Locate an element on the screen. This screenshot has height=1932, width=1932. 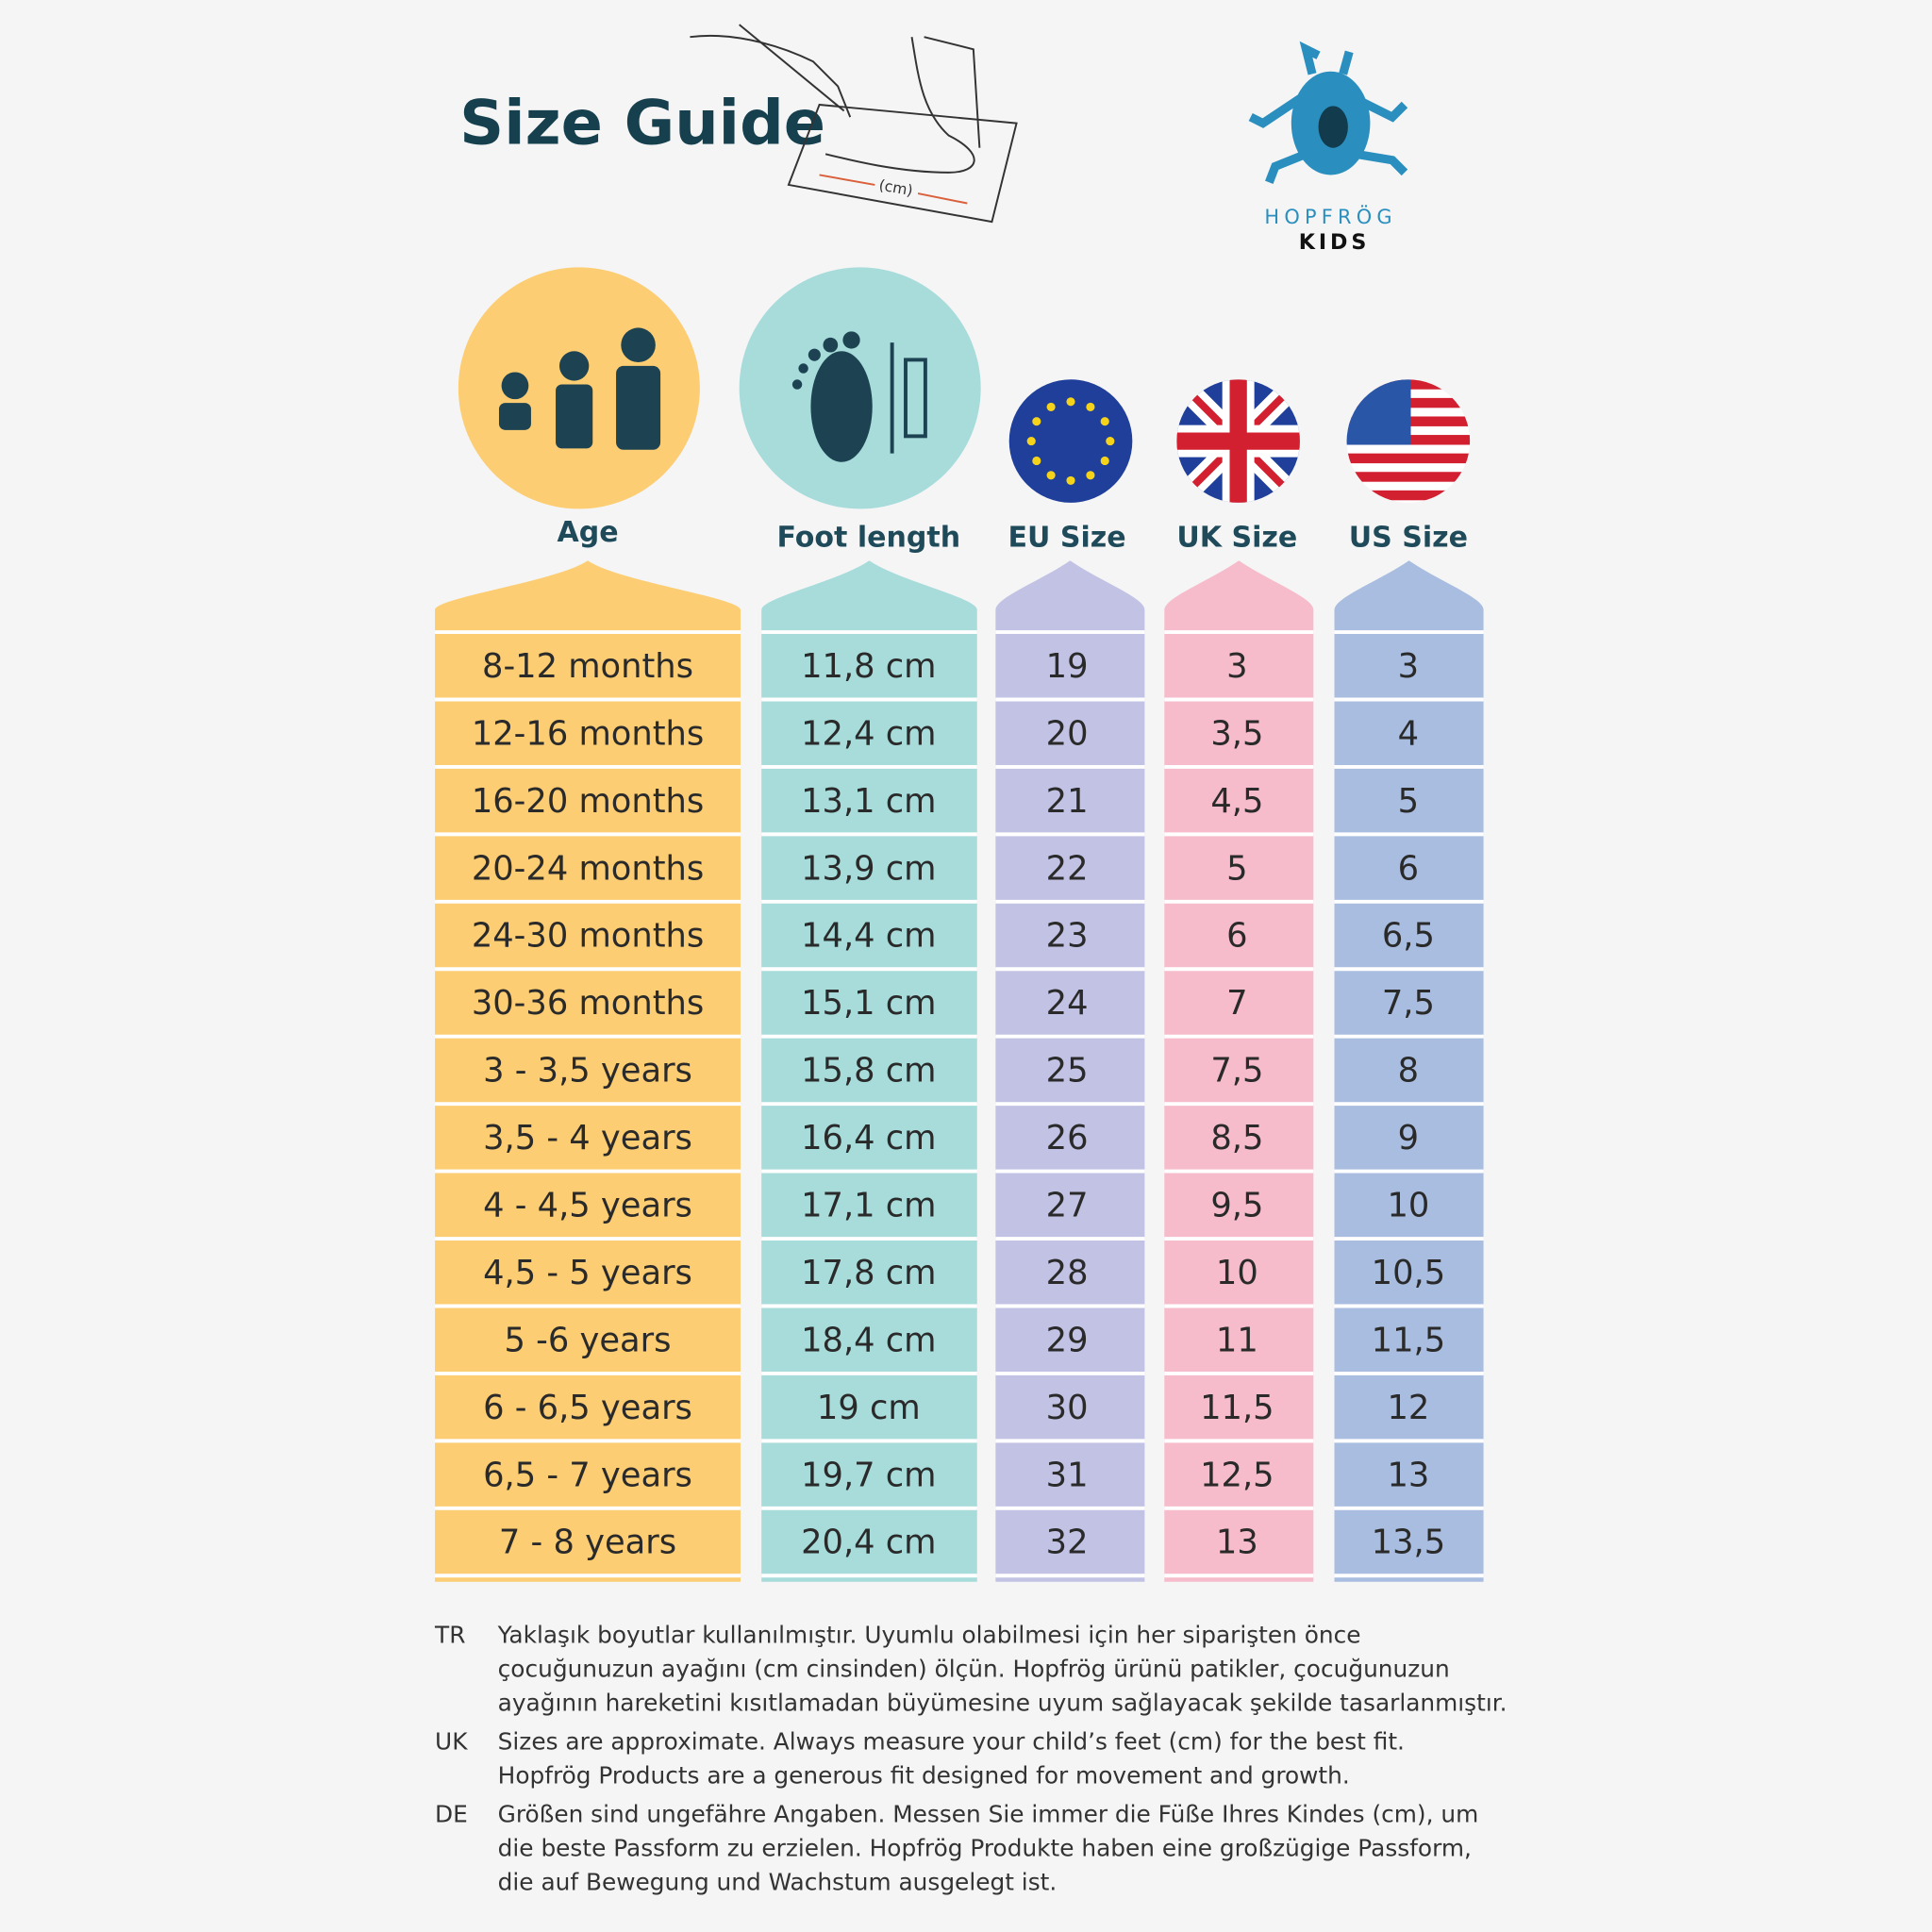
frog-logo is located at coordinates (1328, 113).